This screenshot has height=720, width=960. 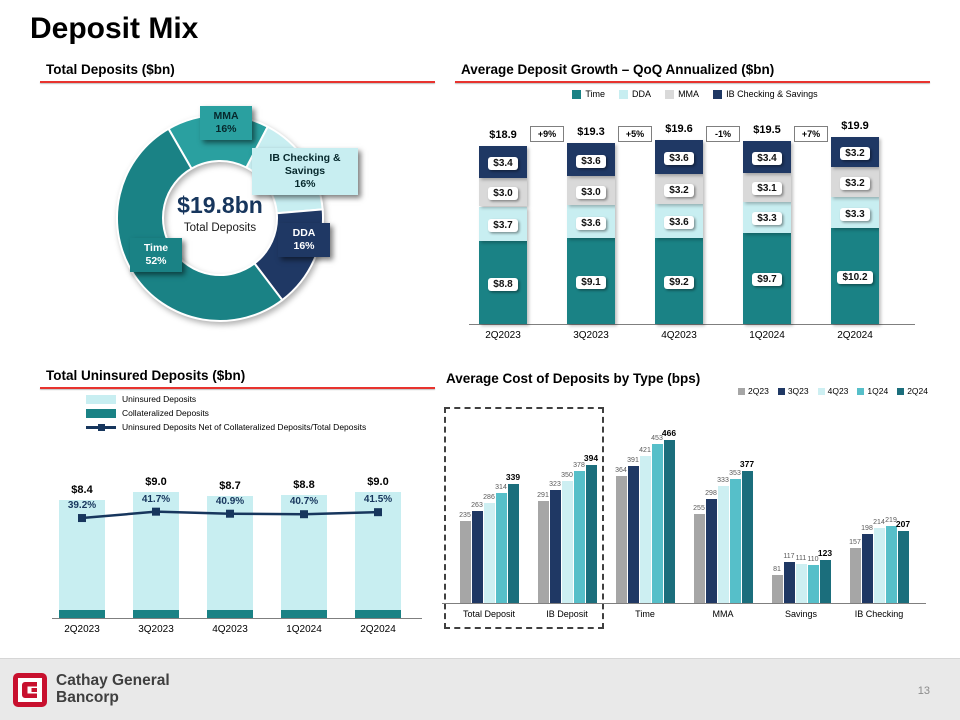 What do you see at coordinates (645, 450) in the screenshot?
I see `bar-value-label: 421` at bounding box center [645, 450].